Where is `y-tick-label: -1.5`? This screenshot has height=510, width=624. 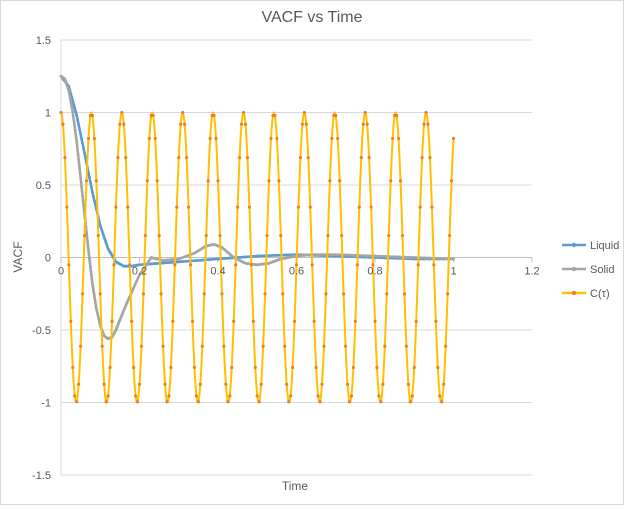
y-tick-label: -1.5 is located at coordinates (41, 476).